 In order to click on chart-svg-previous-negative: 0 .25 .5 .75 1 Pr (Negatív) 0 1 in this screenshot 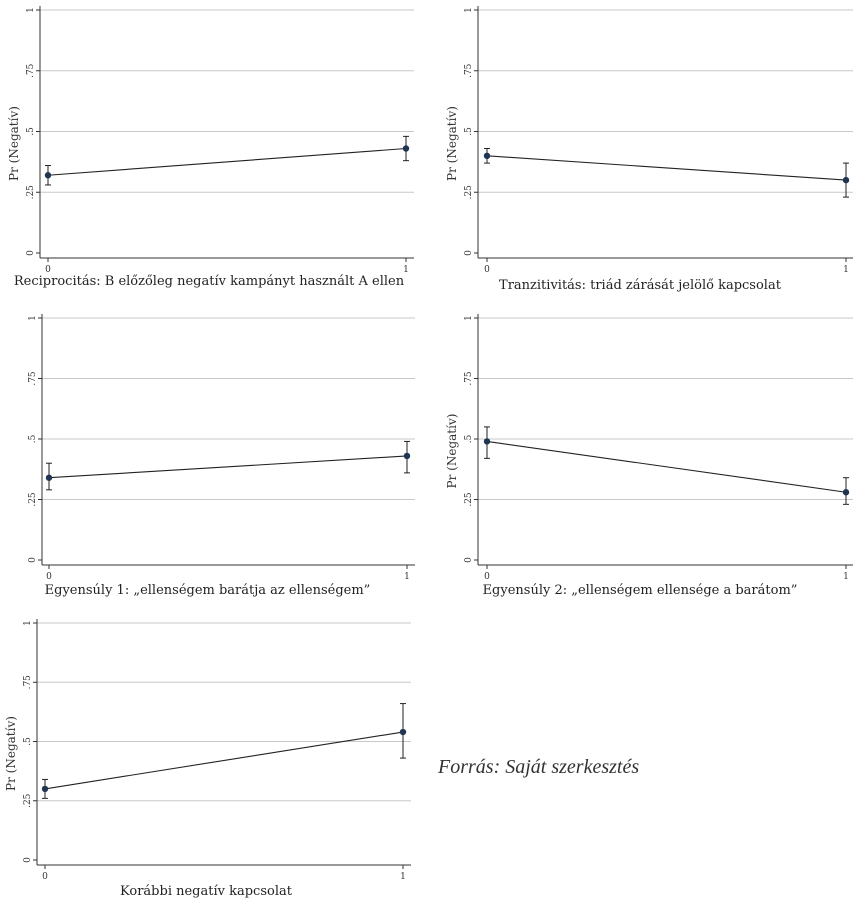, I will do `click(207, 750)`.